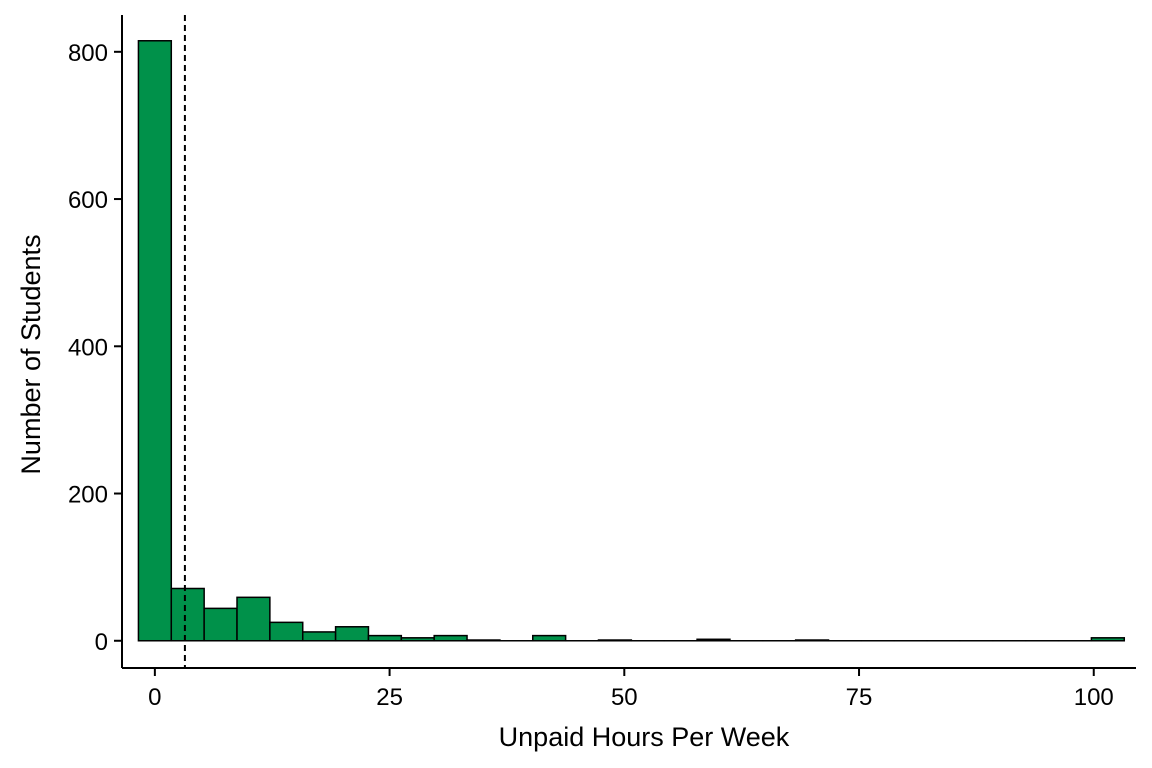  What do you see at coordinates (644, 737) in the screenshot?
I see `x-axis-title: Unpaid Hours Per Week` at bounding box center [644, 737].